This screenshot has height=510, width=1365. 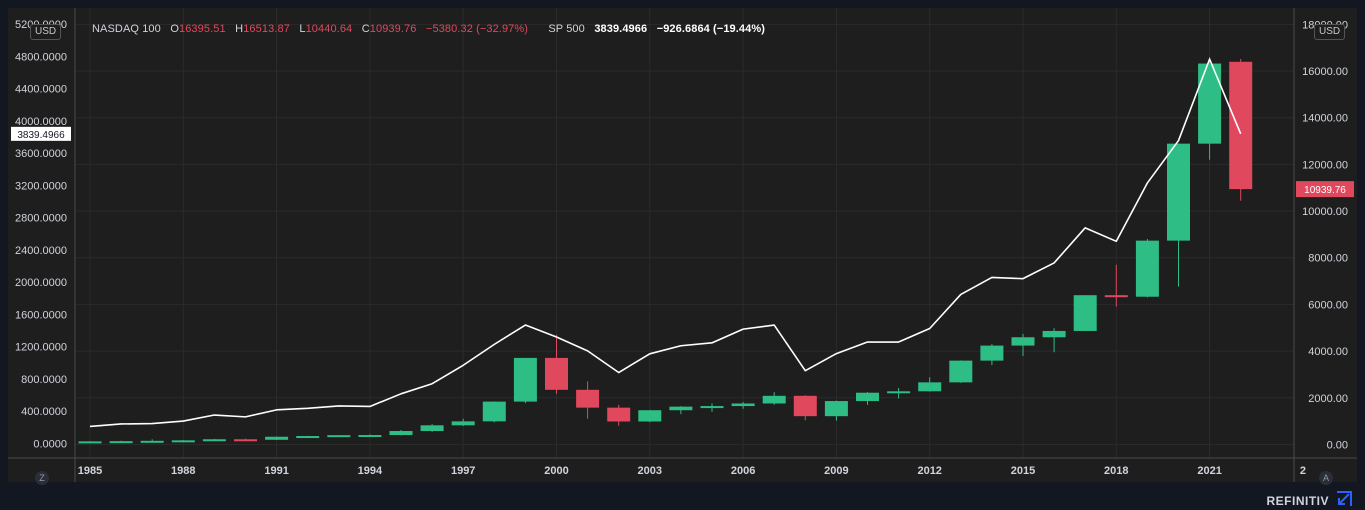 I want to click on left-tick-label: 800.0000, so click(x=44, y=380).